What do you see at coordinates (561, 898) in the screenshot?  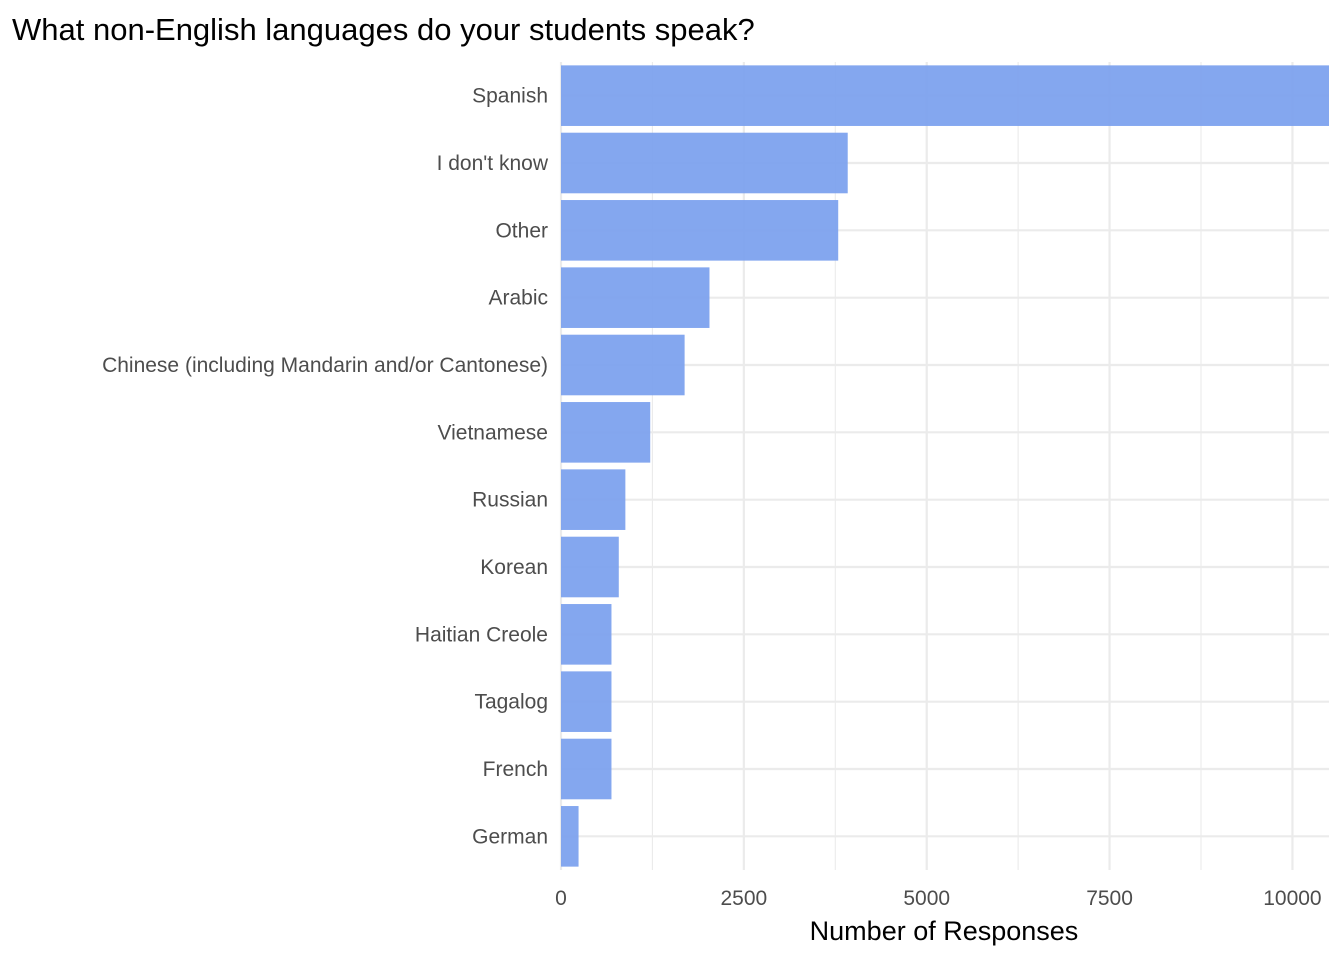 I see `x-tick-label: 0` at bounding box center [561, 898].